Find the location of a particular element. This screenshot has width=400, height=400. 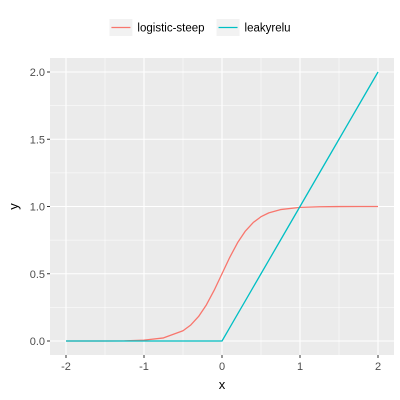

x-tick-label: 0 is located at coordinates (222, 367).